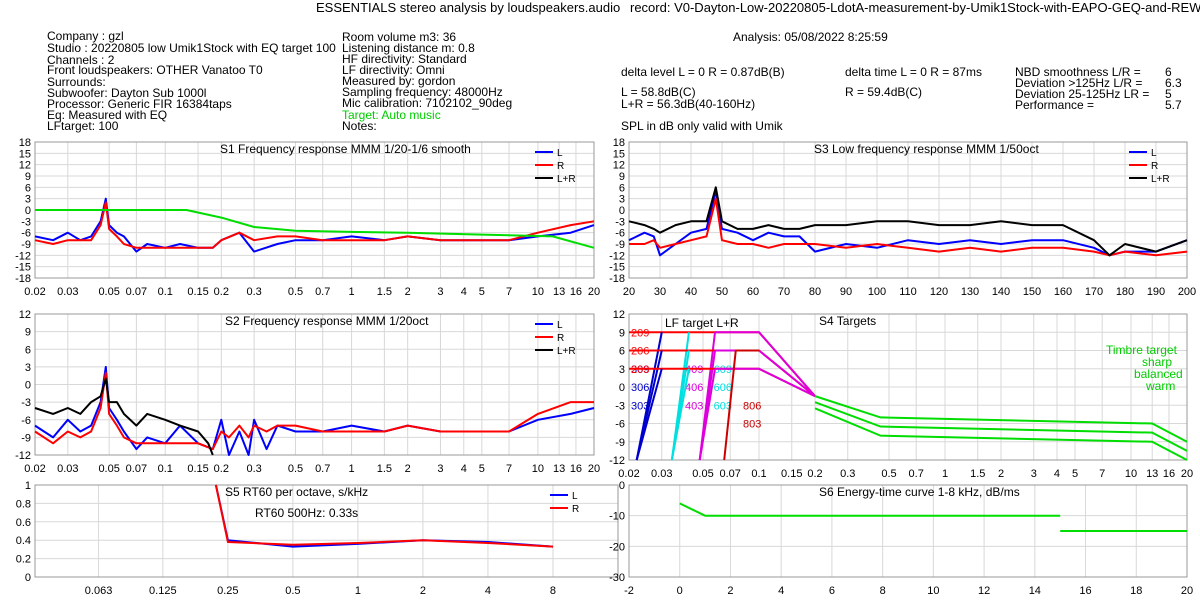 The image size is (1200, 600). What do you see at coordinates (617, 256) in the screenshot?
I see `y-tick-label: -12` at bounding box center [617, 256].